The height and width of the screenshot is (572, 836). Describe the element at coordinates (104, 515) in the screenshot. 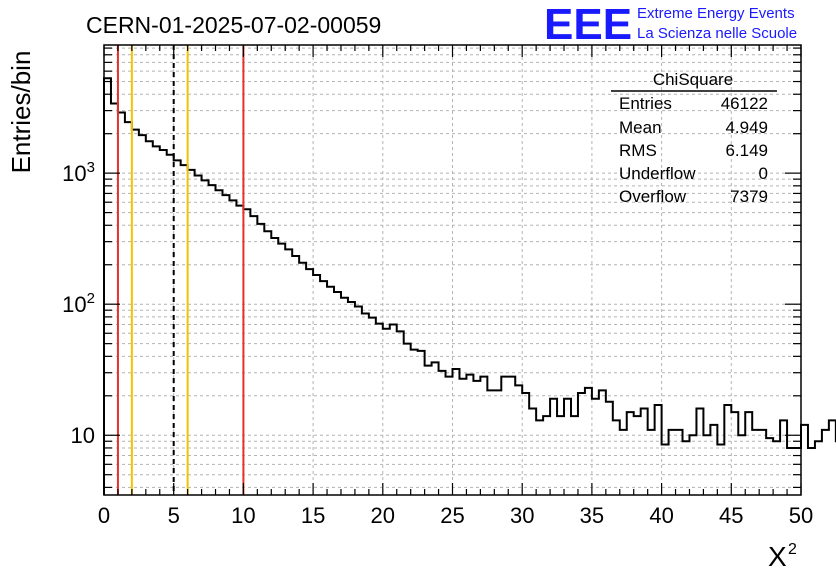

I see `x-tick-label: 0` at that location.